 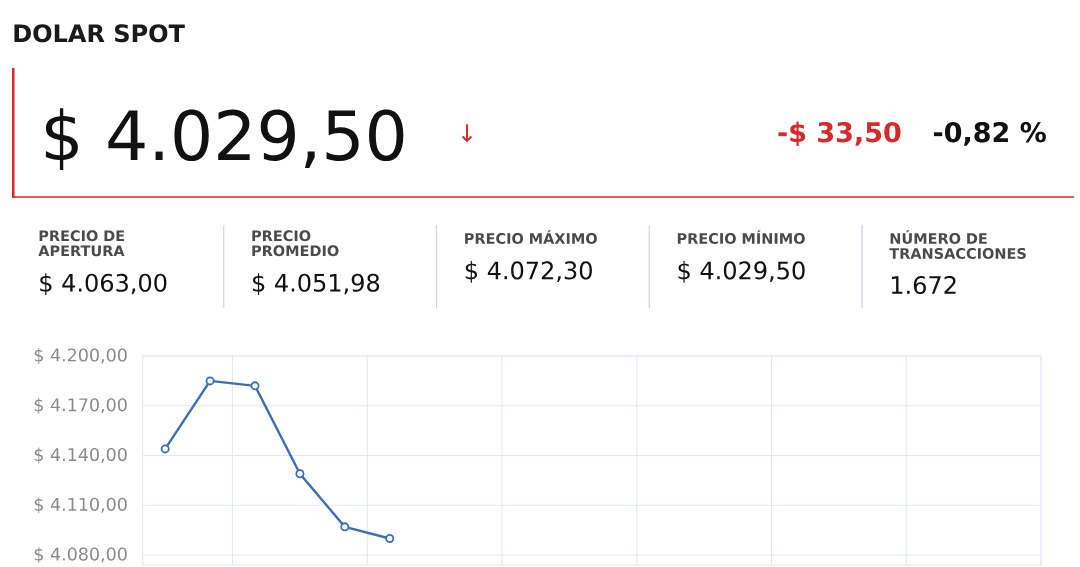 What do you see at coordinates (80, 356) in the screenshot?
I see `y-tick-label: $ 4.200,00` at bounding box center [80, 356].